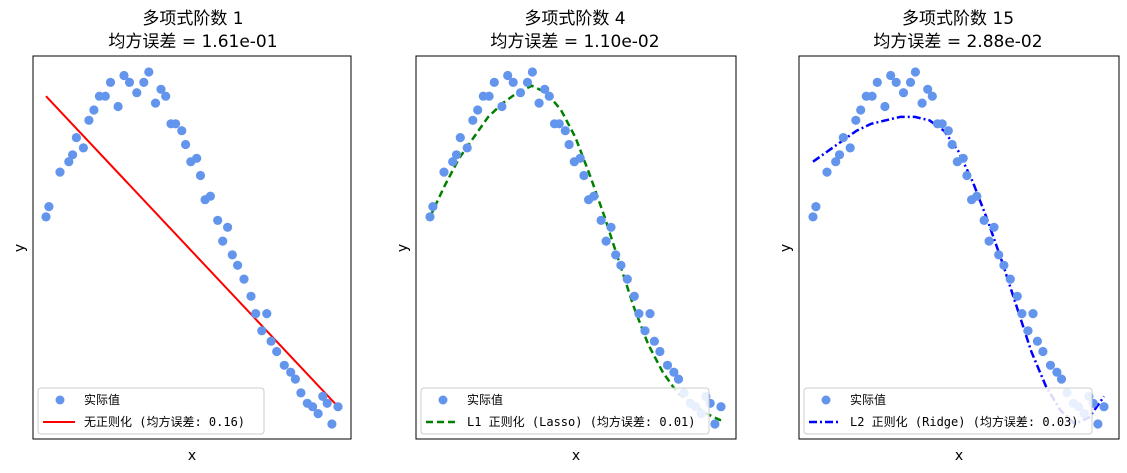 This screenshot has height=473, width=1127. Describe the element at coordinates (786, 248) in the screenshot. I see `panel-3-ylabel: y` at that location.